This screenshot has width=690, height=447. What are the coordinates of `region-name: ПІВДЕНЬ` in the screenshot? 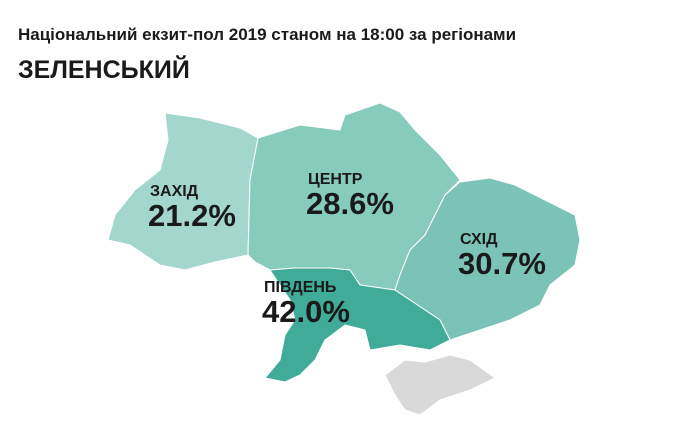 It's located at (300, 287).